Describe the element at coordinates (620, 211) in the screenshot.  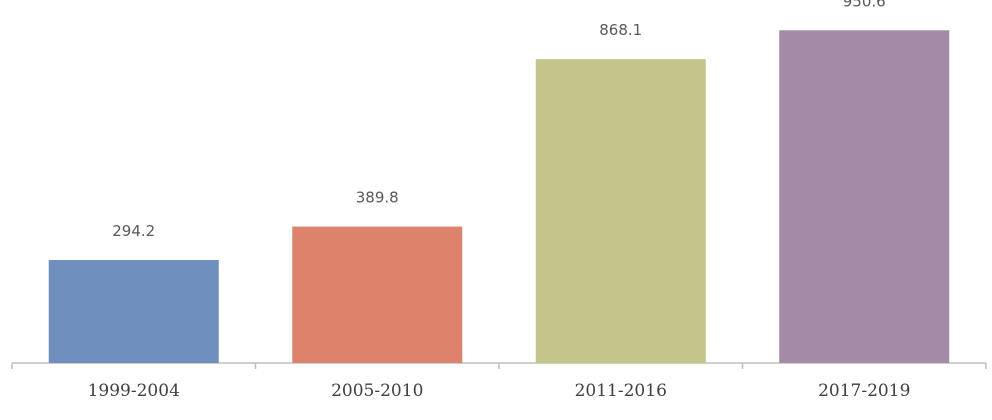
I see `bar-2011-2016` at that location.